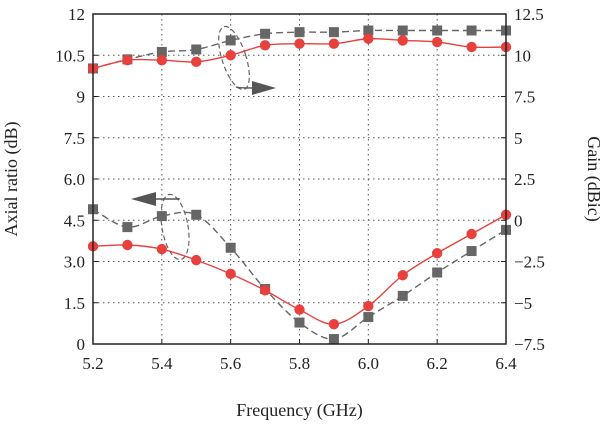 This screenshot has height=425, width=600. What do you see at coordinates (81, 344) in the screenshot?
I see `left-y-tick-label: 0` at bounding box center [81, 344].